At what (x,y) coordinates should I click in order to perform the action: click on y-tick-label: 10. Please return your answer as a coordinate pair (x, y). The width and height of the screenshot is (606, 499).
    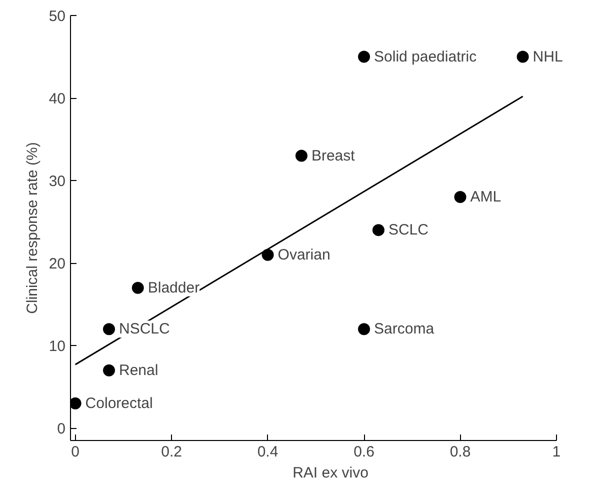
    Looking at the image, I should click on (57, 347).